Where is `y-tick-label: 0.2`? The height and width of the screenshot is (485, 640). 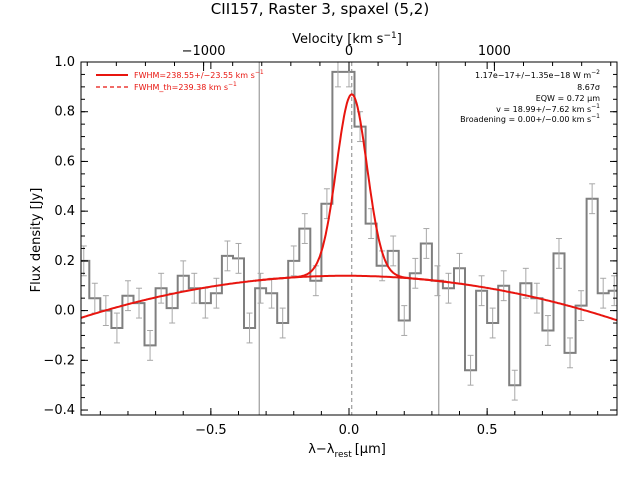
y-tick-label: 0.2 is located at coordinates (64, 261).